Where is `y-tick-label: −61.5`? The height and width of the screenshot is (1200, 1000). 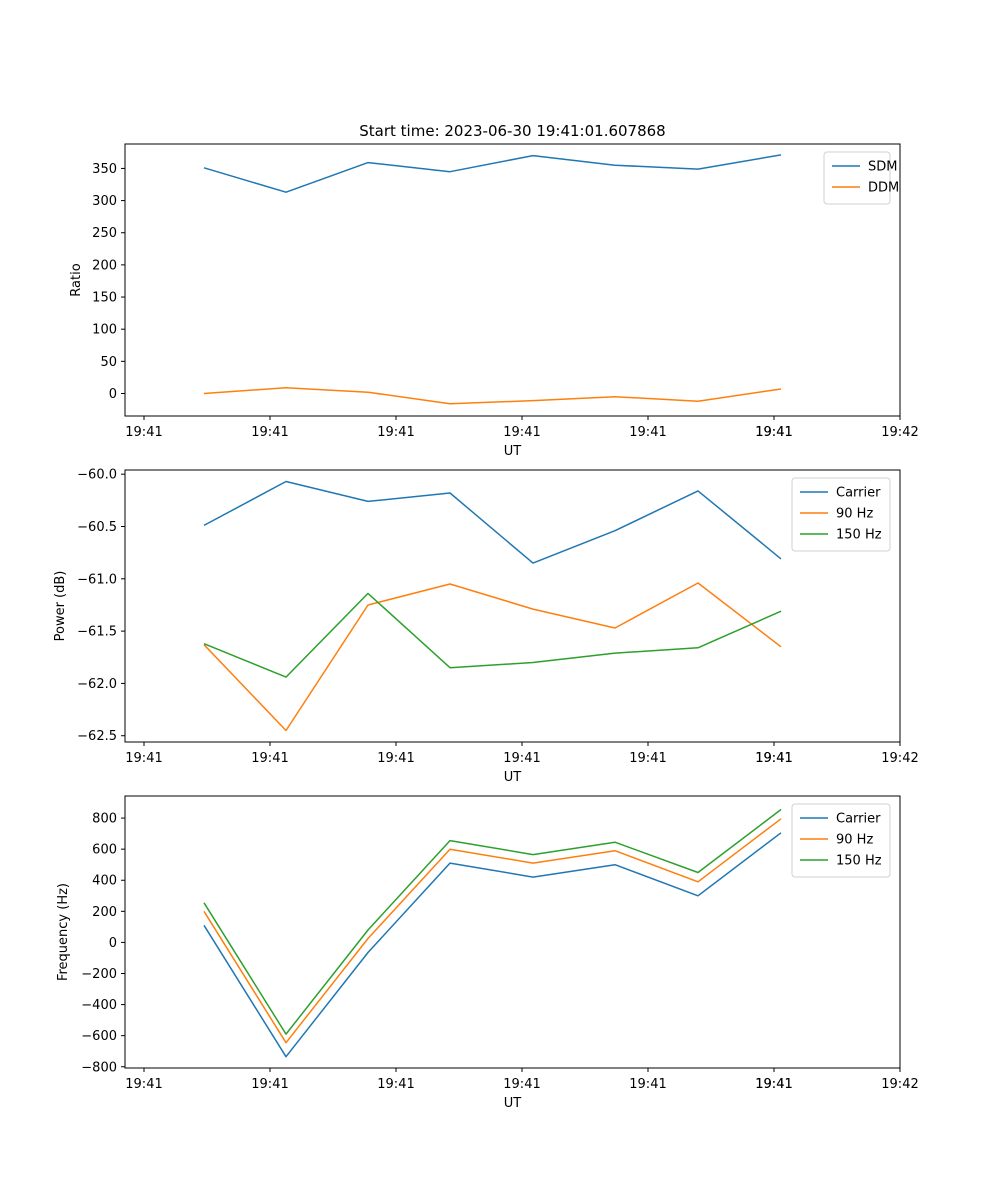 y-tick-label: −61.5 is located at coordinates (97, 632).